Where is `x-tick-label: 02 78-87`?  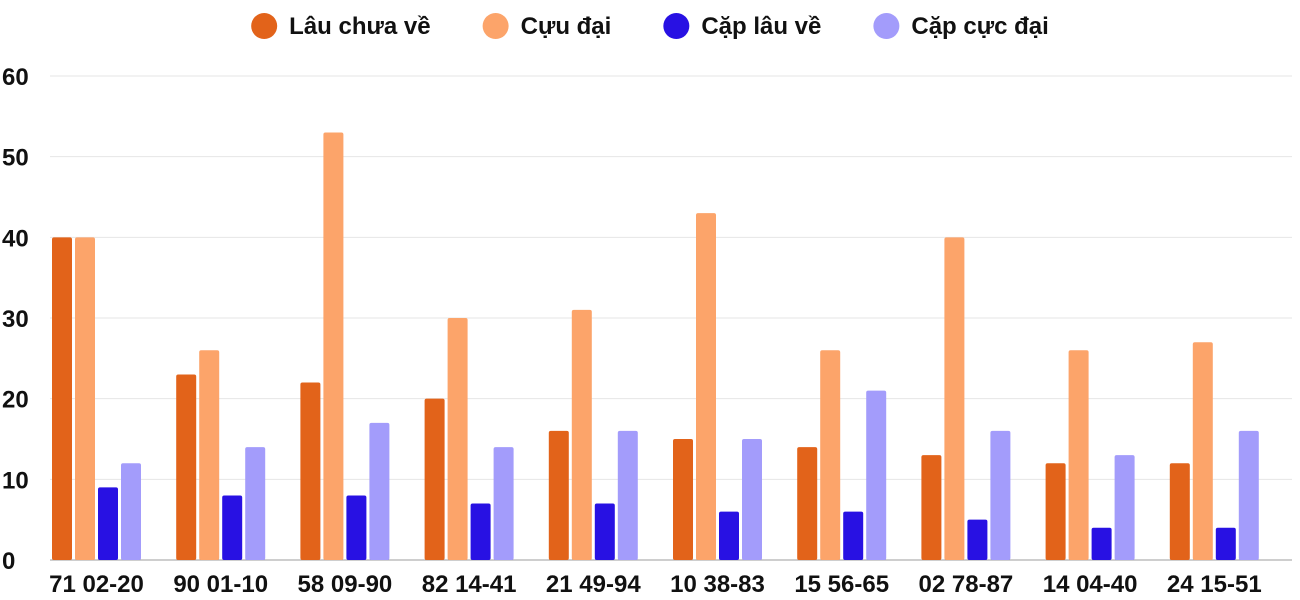
x-tick-label: 02 78-87 is located at coordinates (966, 584).